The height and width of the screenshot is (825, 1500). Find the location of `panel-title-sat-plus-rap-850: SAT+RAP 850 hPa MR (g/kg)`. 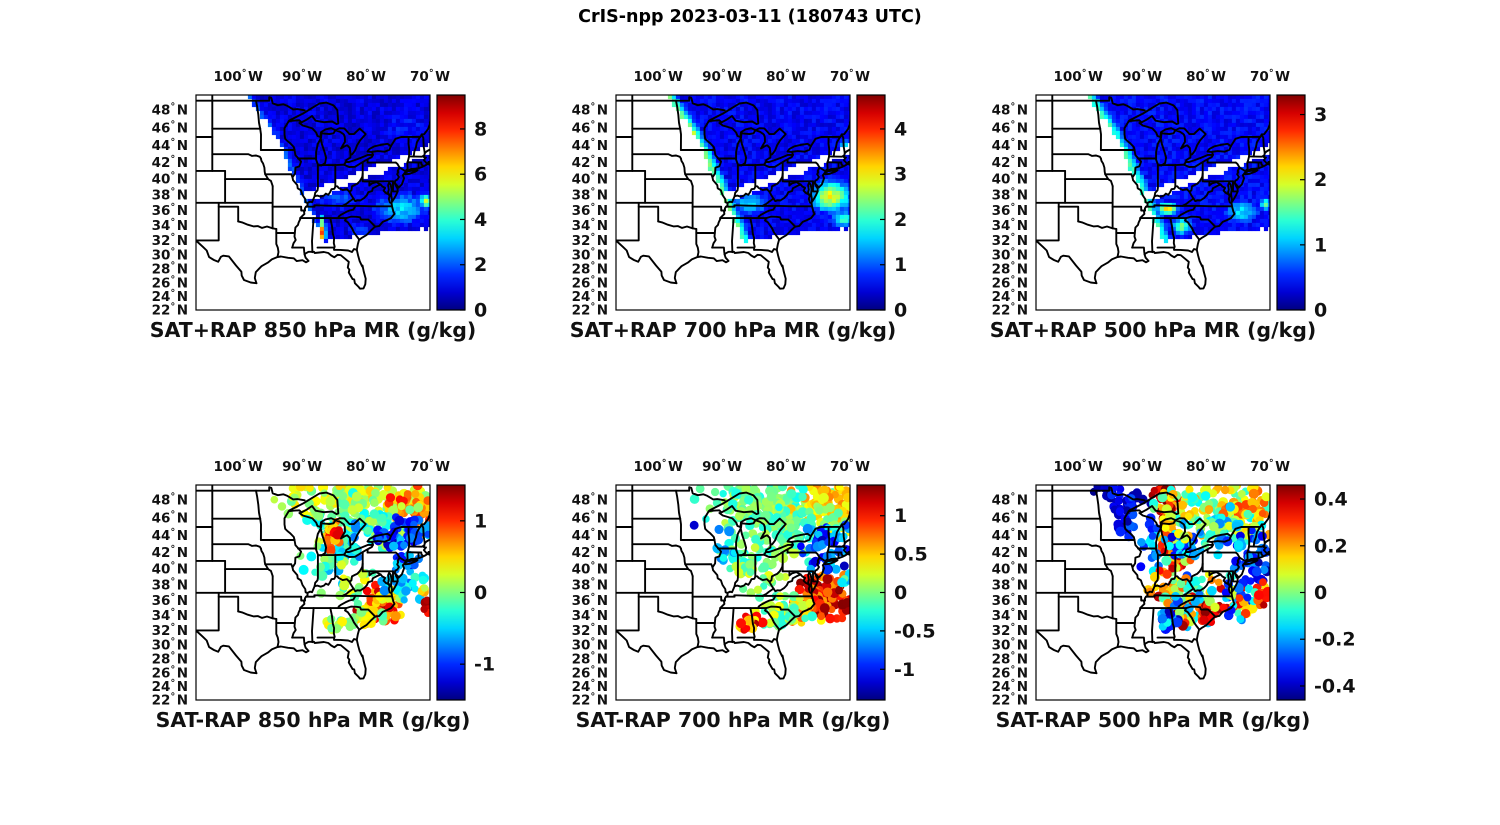

panel-title-sat-plus-rap-850: SAT+RAP 850 hPa MR (g/kg) is located at coordinates (313, 330).